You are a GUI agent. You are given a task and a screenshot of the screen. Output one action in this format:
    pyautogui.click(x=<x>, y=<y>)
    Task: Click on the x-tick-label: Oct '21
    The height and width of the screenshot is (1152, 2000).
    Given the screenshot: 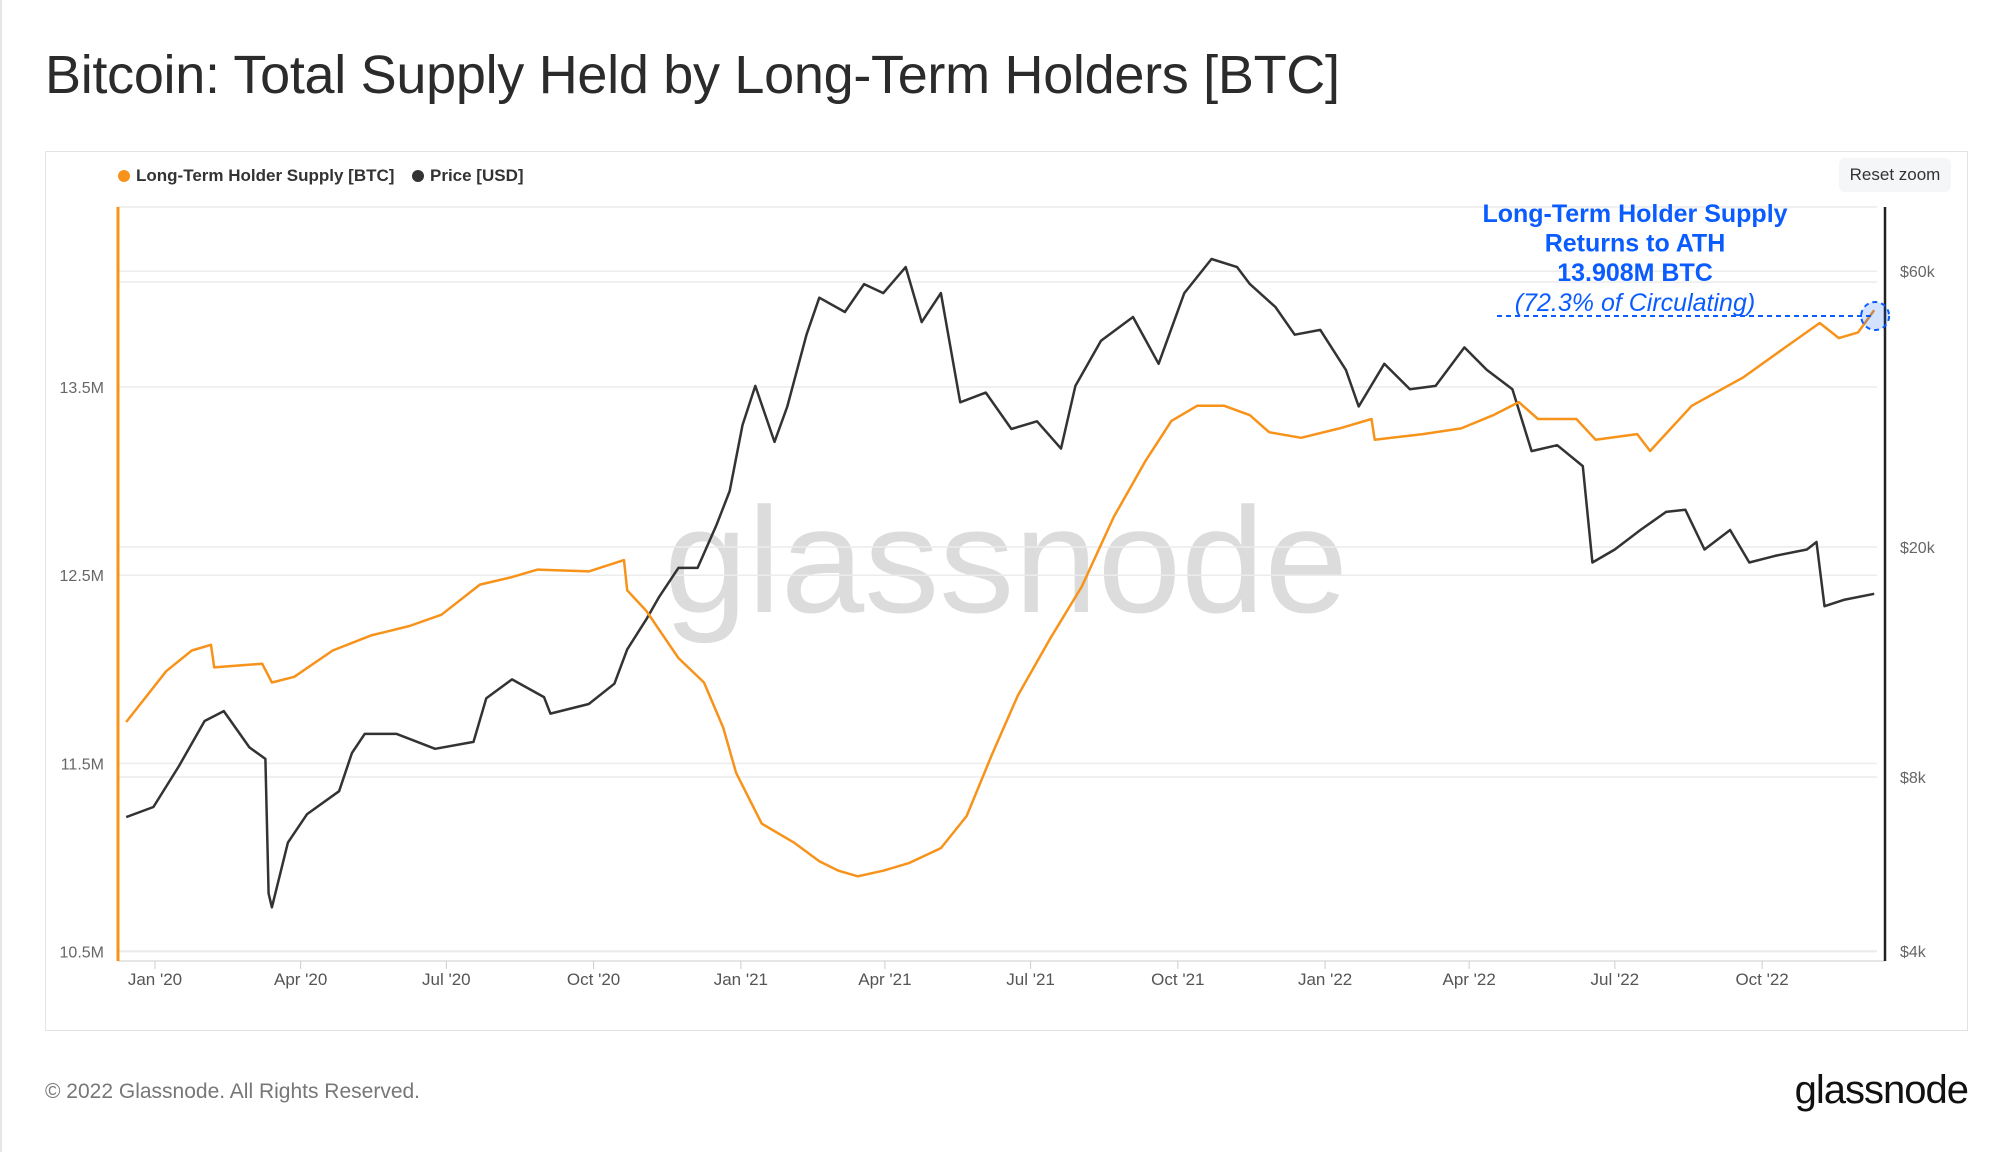 What is the action you would take?
    pyautogui.click(x=1177, y=979)
    